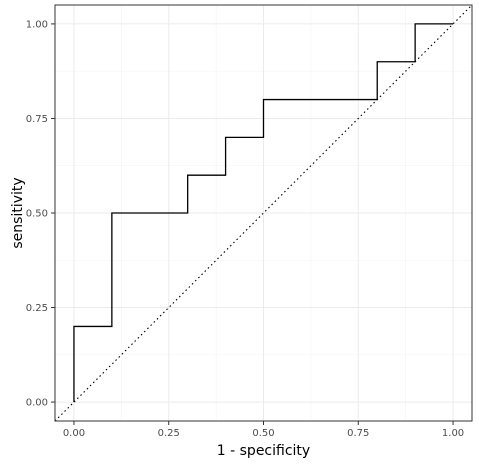 This screenshot has height=469, width=479. Describe the element at coordinates (37, 24) in the screenshot. I see `y-tick-label: 1.00` at that location.